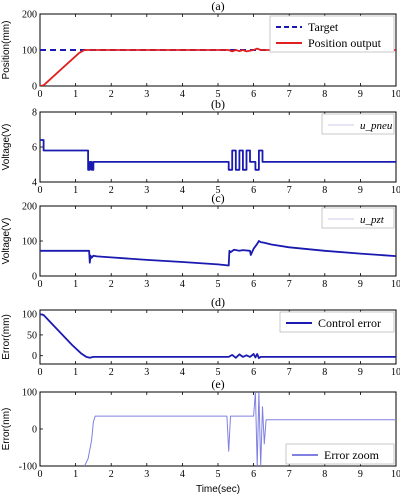 This screenshot has height=494, width=400. What do you see at coordinates (218, 489) in the screenshot?
I see `x-axis-label: Time(sec)` at bounding box center [218, 489].